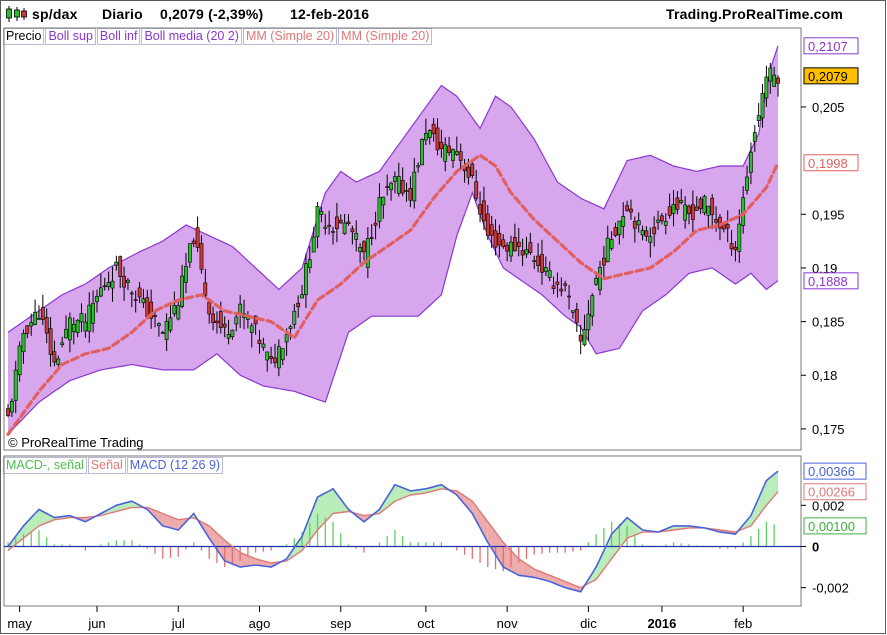 The image size is (887, 635). Describe the element at coordinates (330, 14) in the screenshot. I see `date-label: 12-feb-2016` at that location.